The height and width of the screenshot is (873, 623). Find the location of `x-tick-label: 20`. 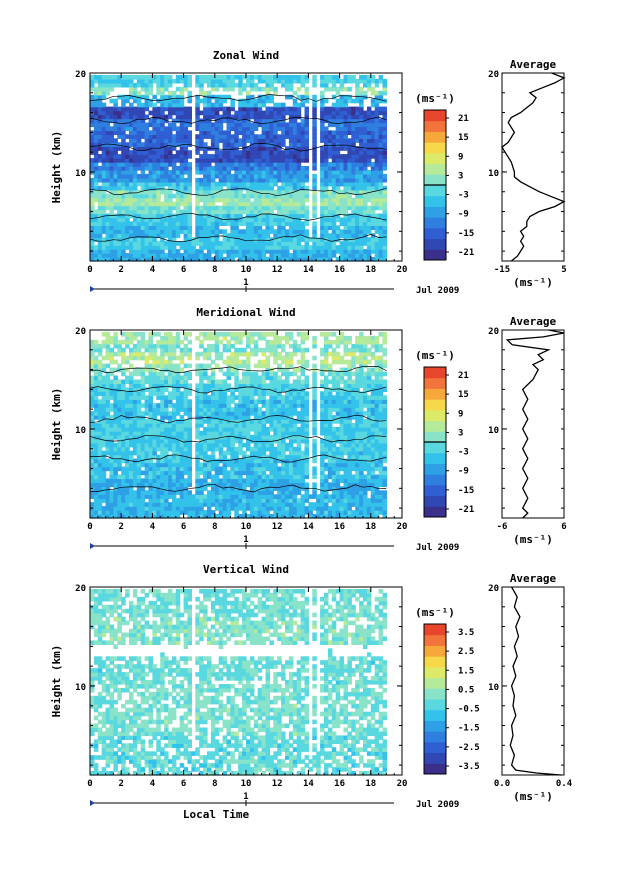

x-tick-label: 20 is located at coordinates (402, 270).